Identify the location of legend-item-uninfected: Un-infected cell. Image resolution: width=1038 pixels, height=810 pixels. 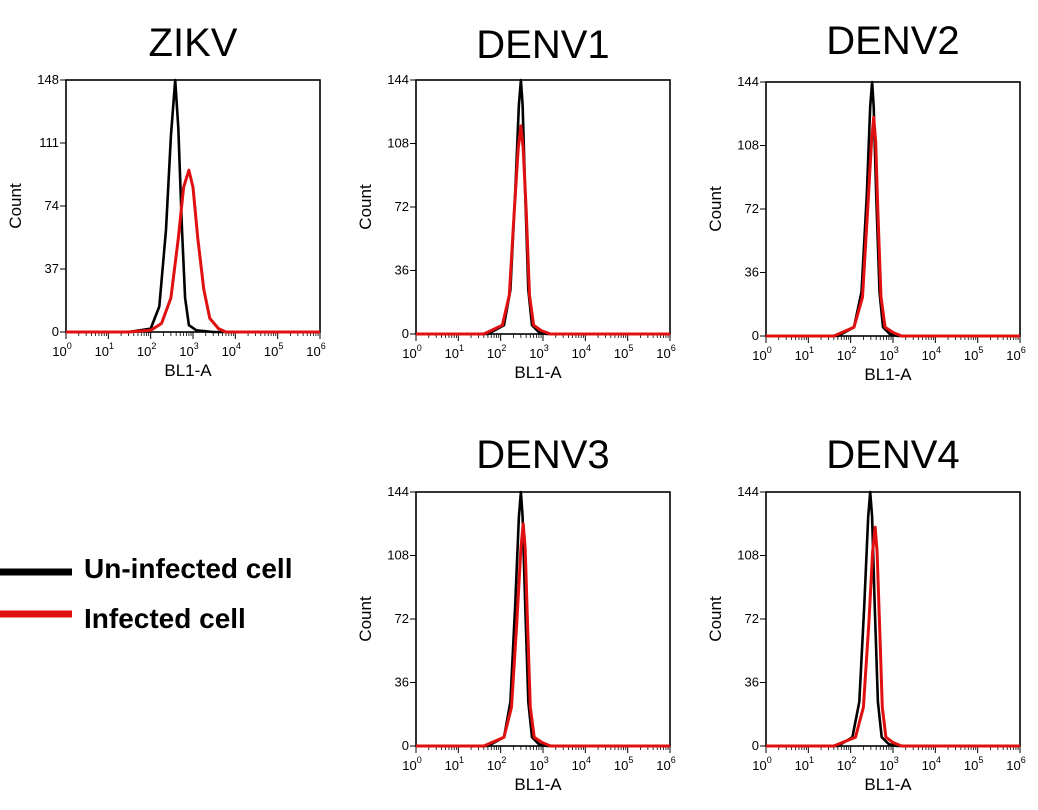
(146, 568).